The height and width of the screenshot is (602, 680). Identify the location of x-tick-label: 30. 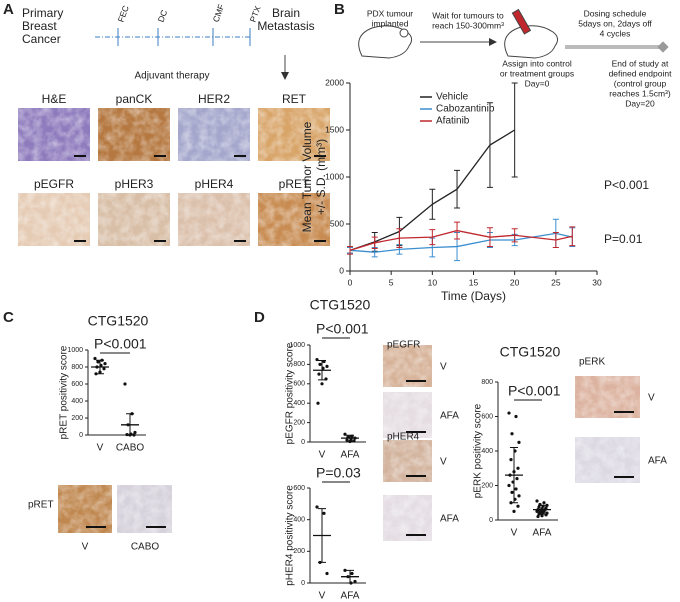
(597, 282).